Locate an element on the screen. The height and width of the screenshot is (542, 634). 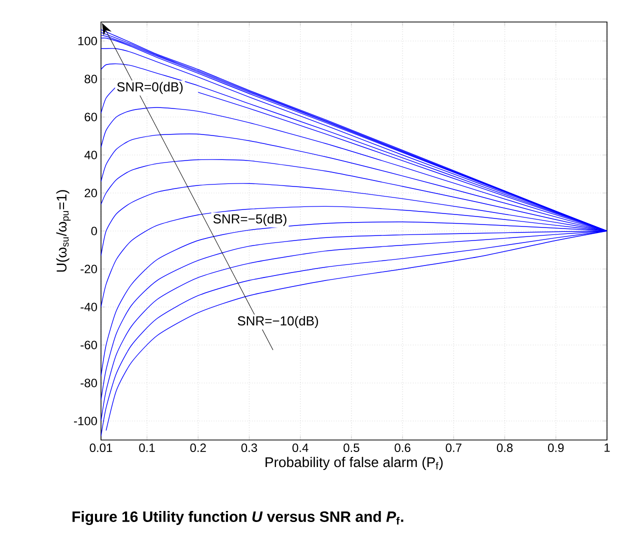
x-tick-label: 0.5 is located at coordinates (352, 448).